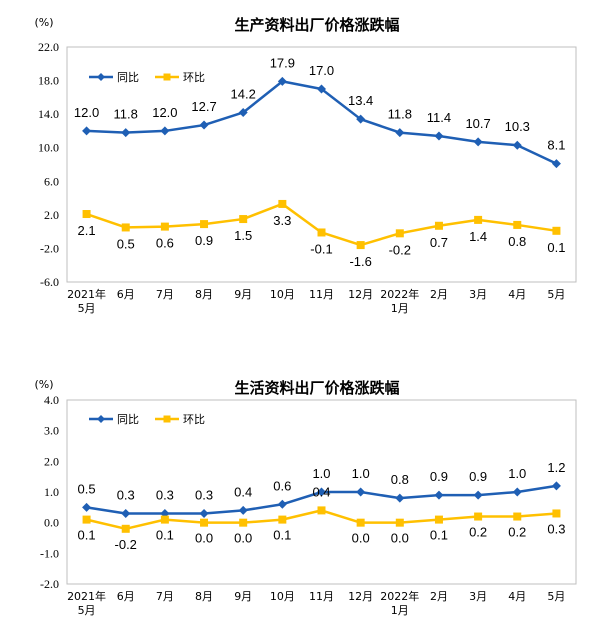  I want to click on data-label: 17.9, so click(282, 62).